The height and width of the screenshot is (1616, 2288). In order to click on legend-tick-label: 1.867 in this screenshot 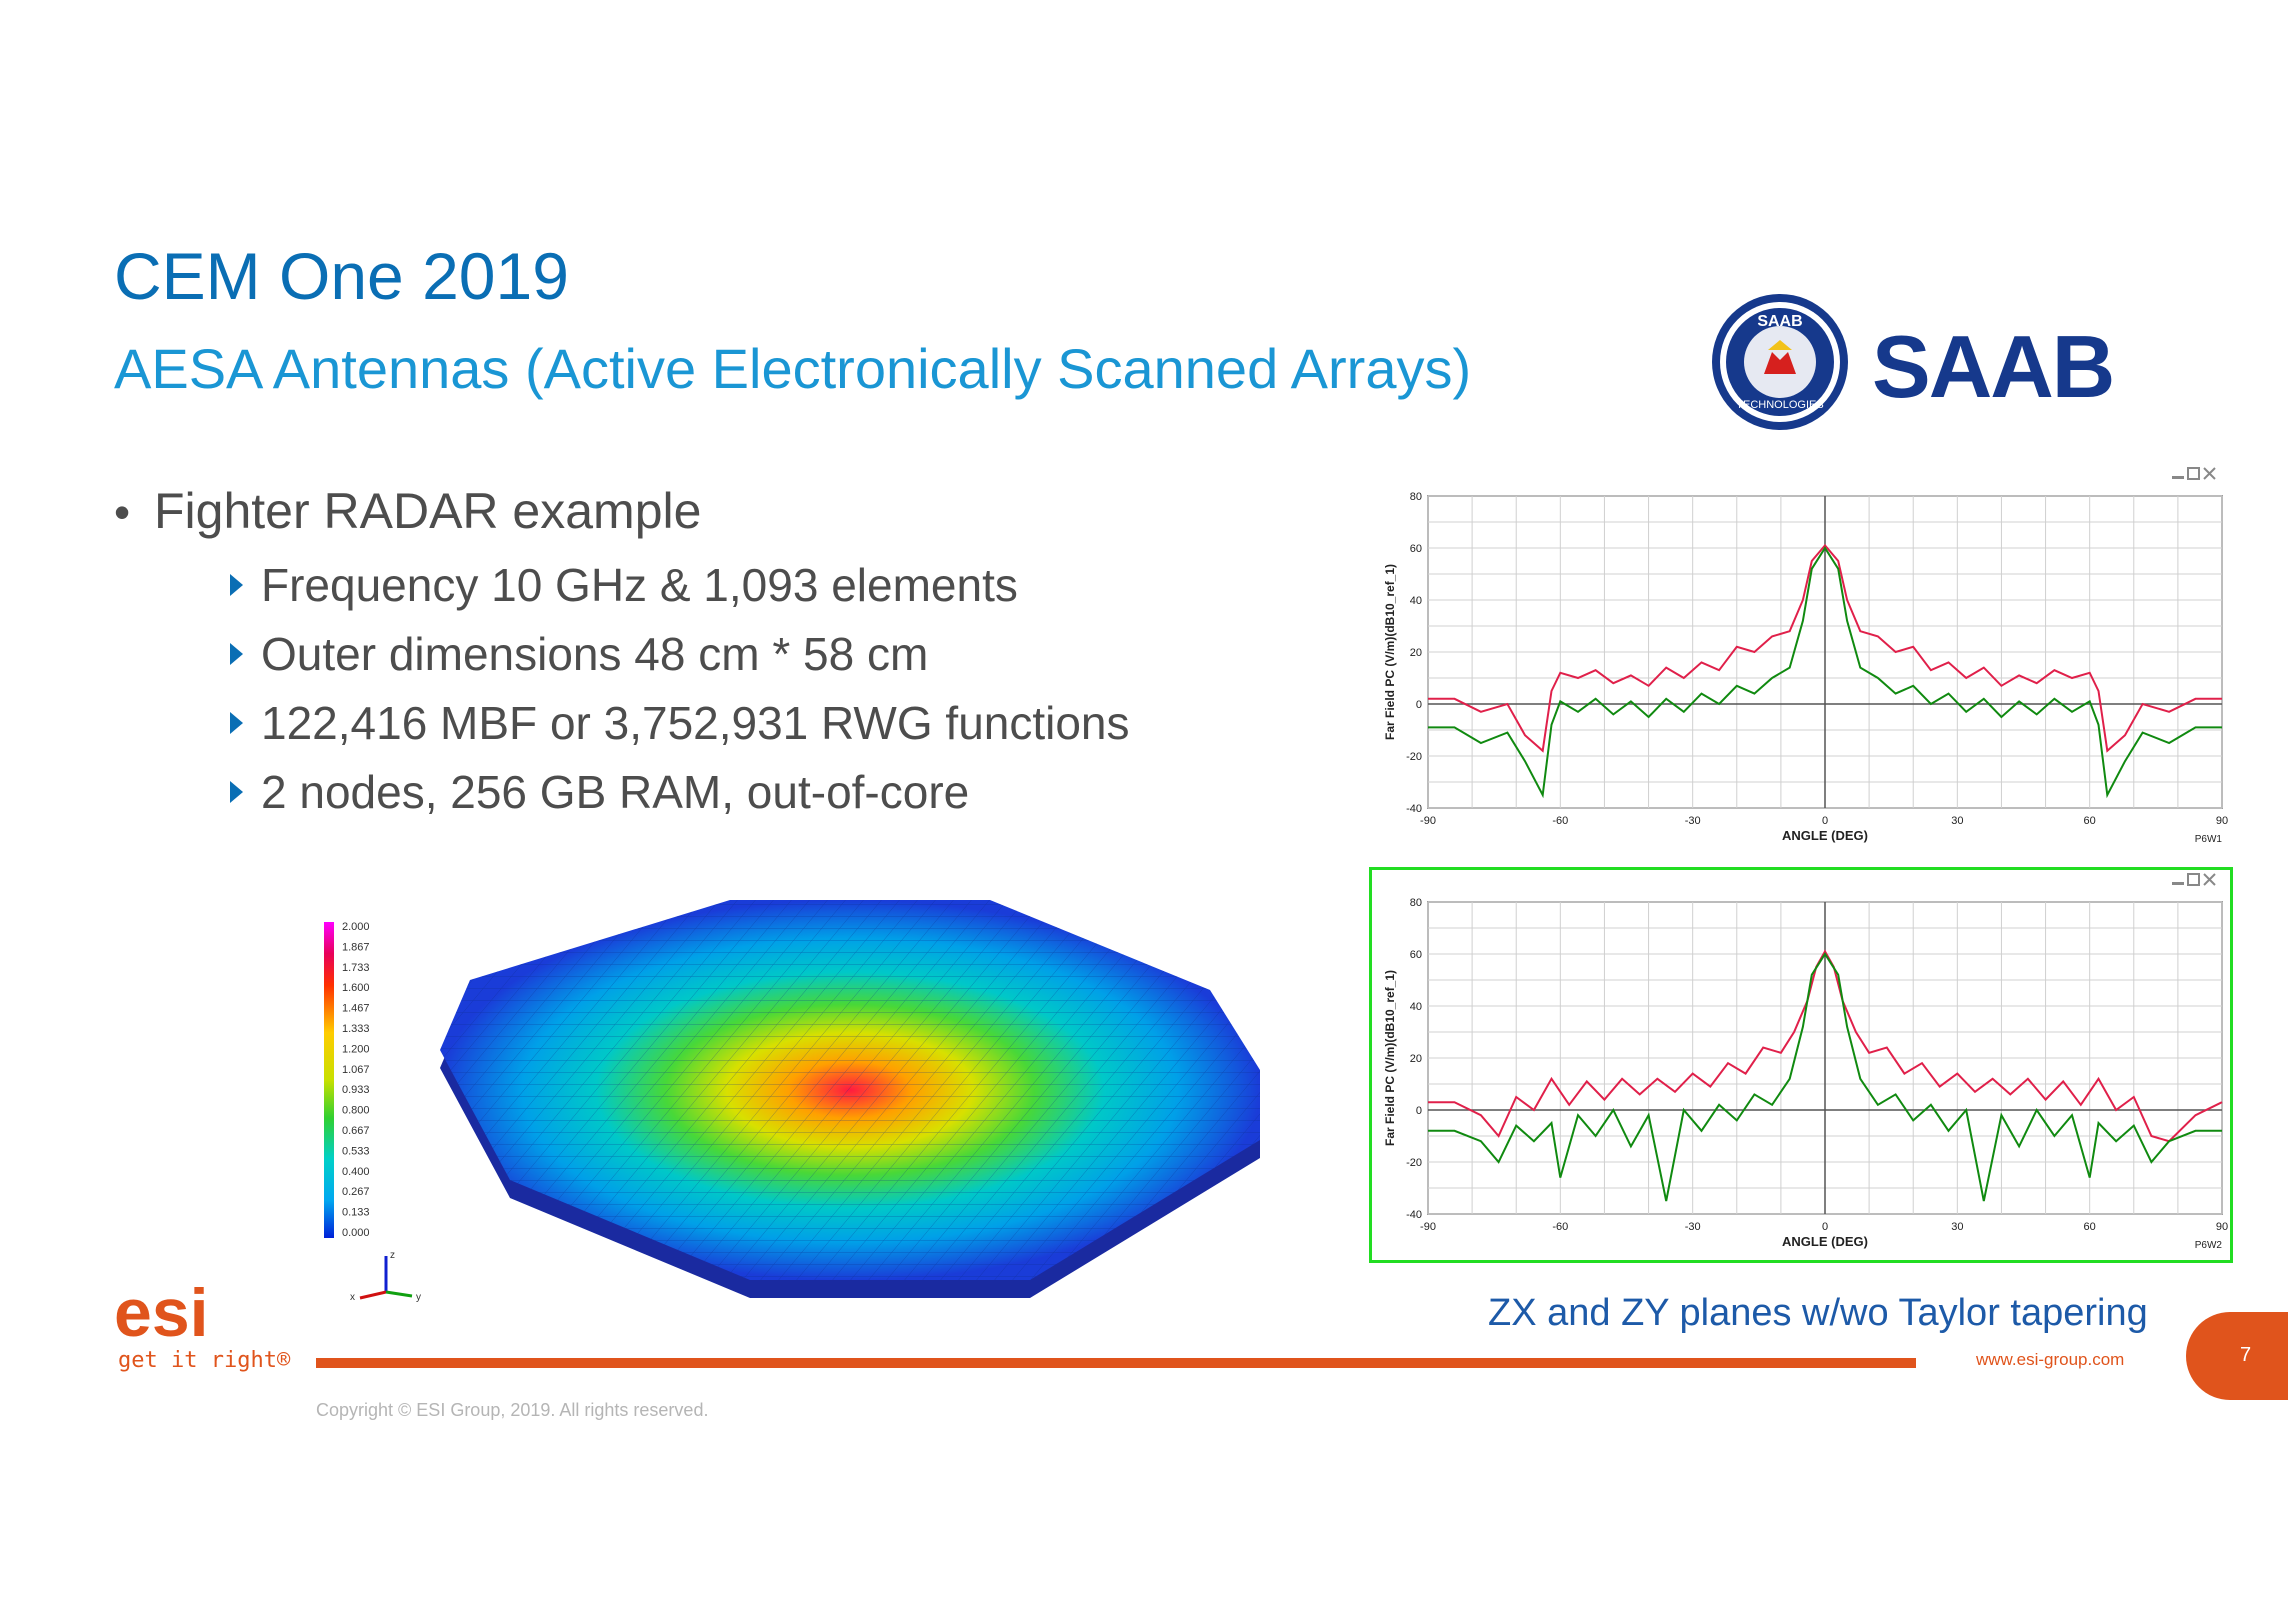, I will do `click(356, 947)`.